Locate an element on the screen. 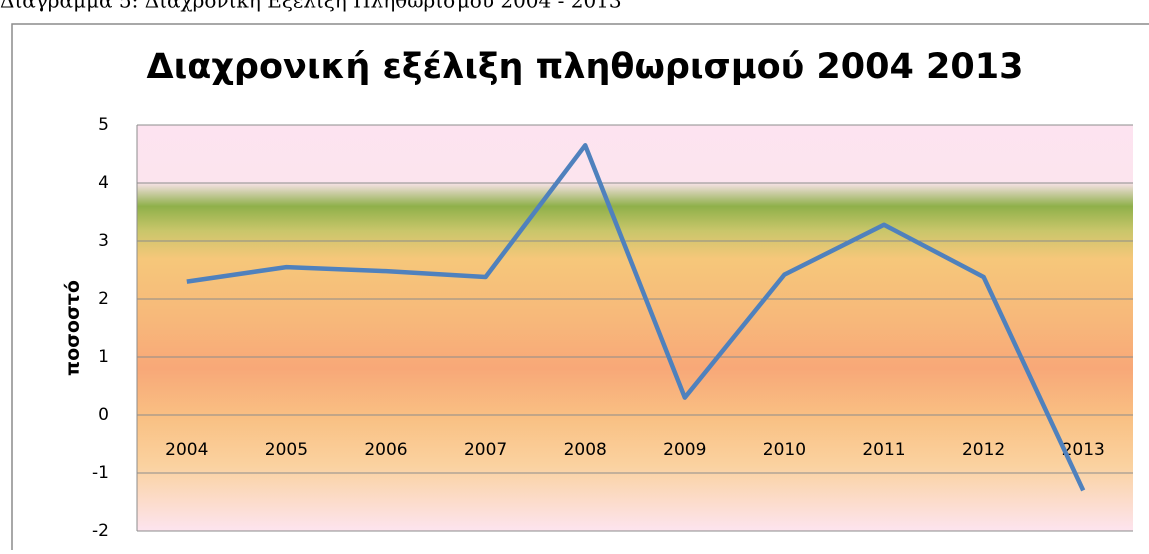  y-tick-label: 3 is located at coordinates (103, 241).